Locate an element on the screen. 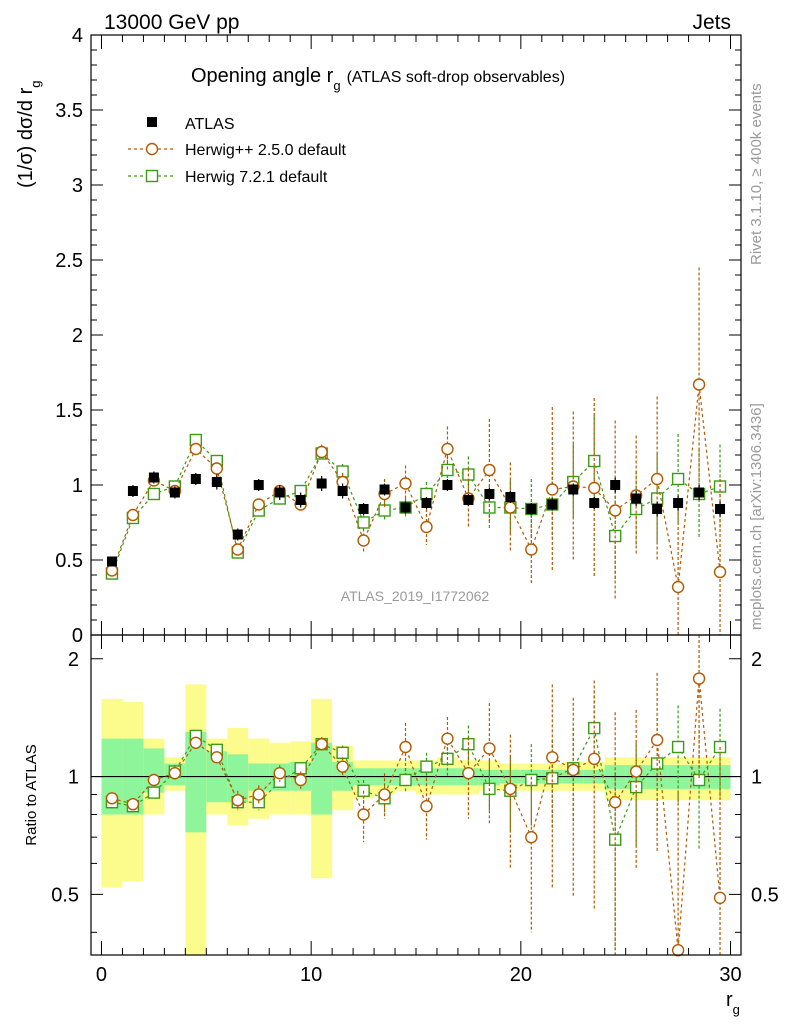  mcplots-label: mcplots.cern.ch [arXiv:1306.3436] is located at coordinates (756, 516).